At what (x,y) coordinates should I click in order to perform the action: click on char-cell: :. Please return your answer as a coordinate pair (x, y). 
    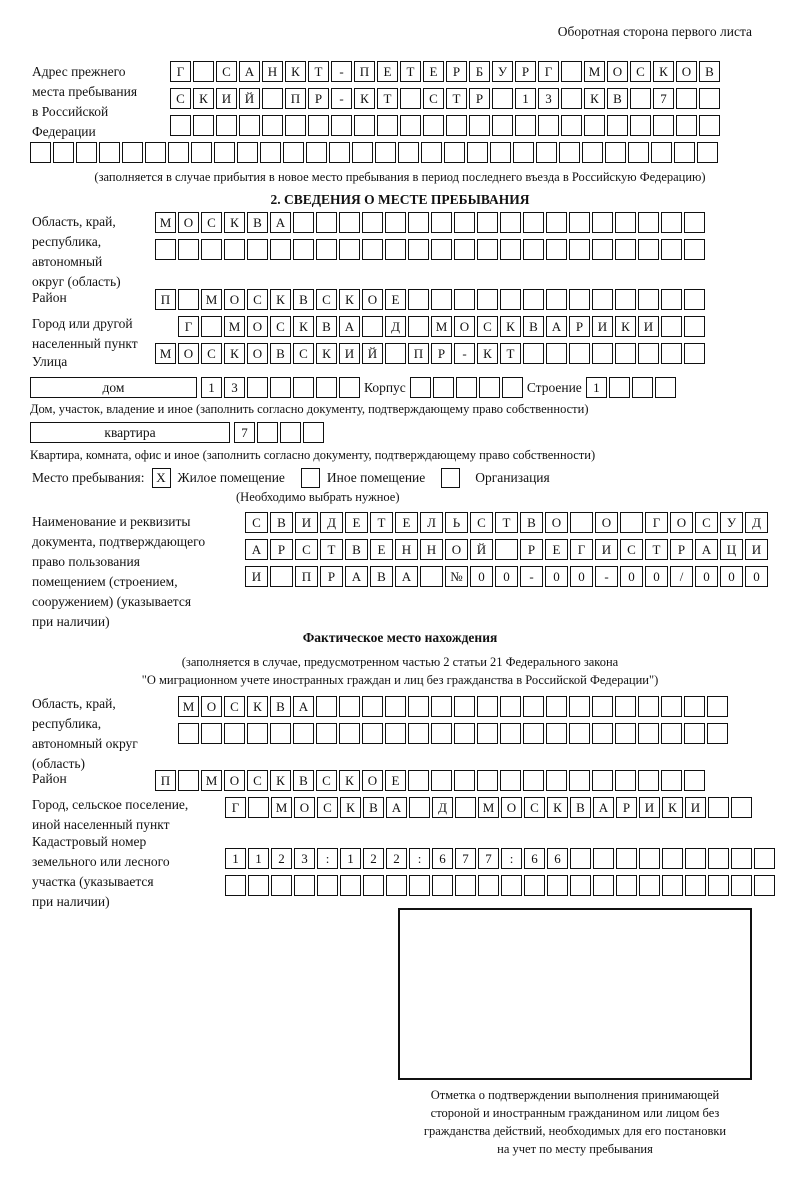
    Looking at the image, I should click on (511, 858).